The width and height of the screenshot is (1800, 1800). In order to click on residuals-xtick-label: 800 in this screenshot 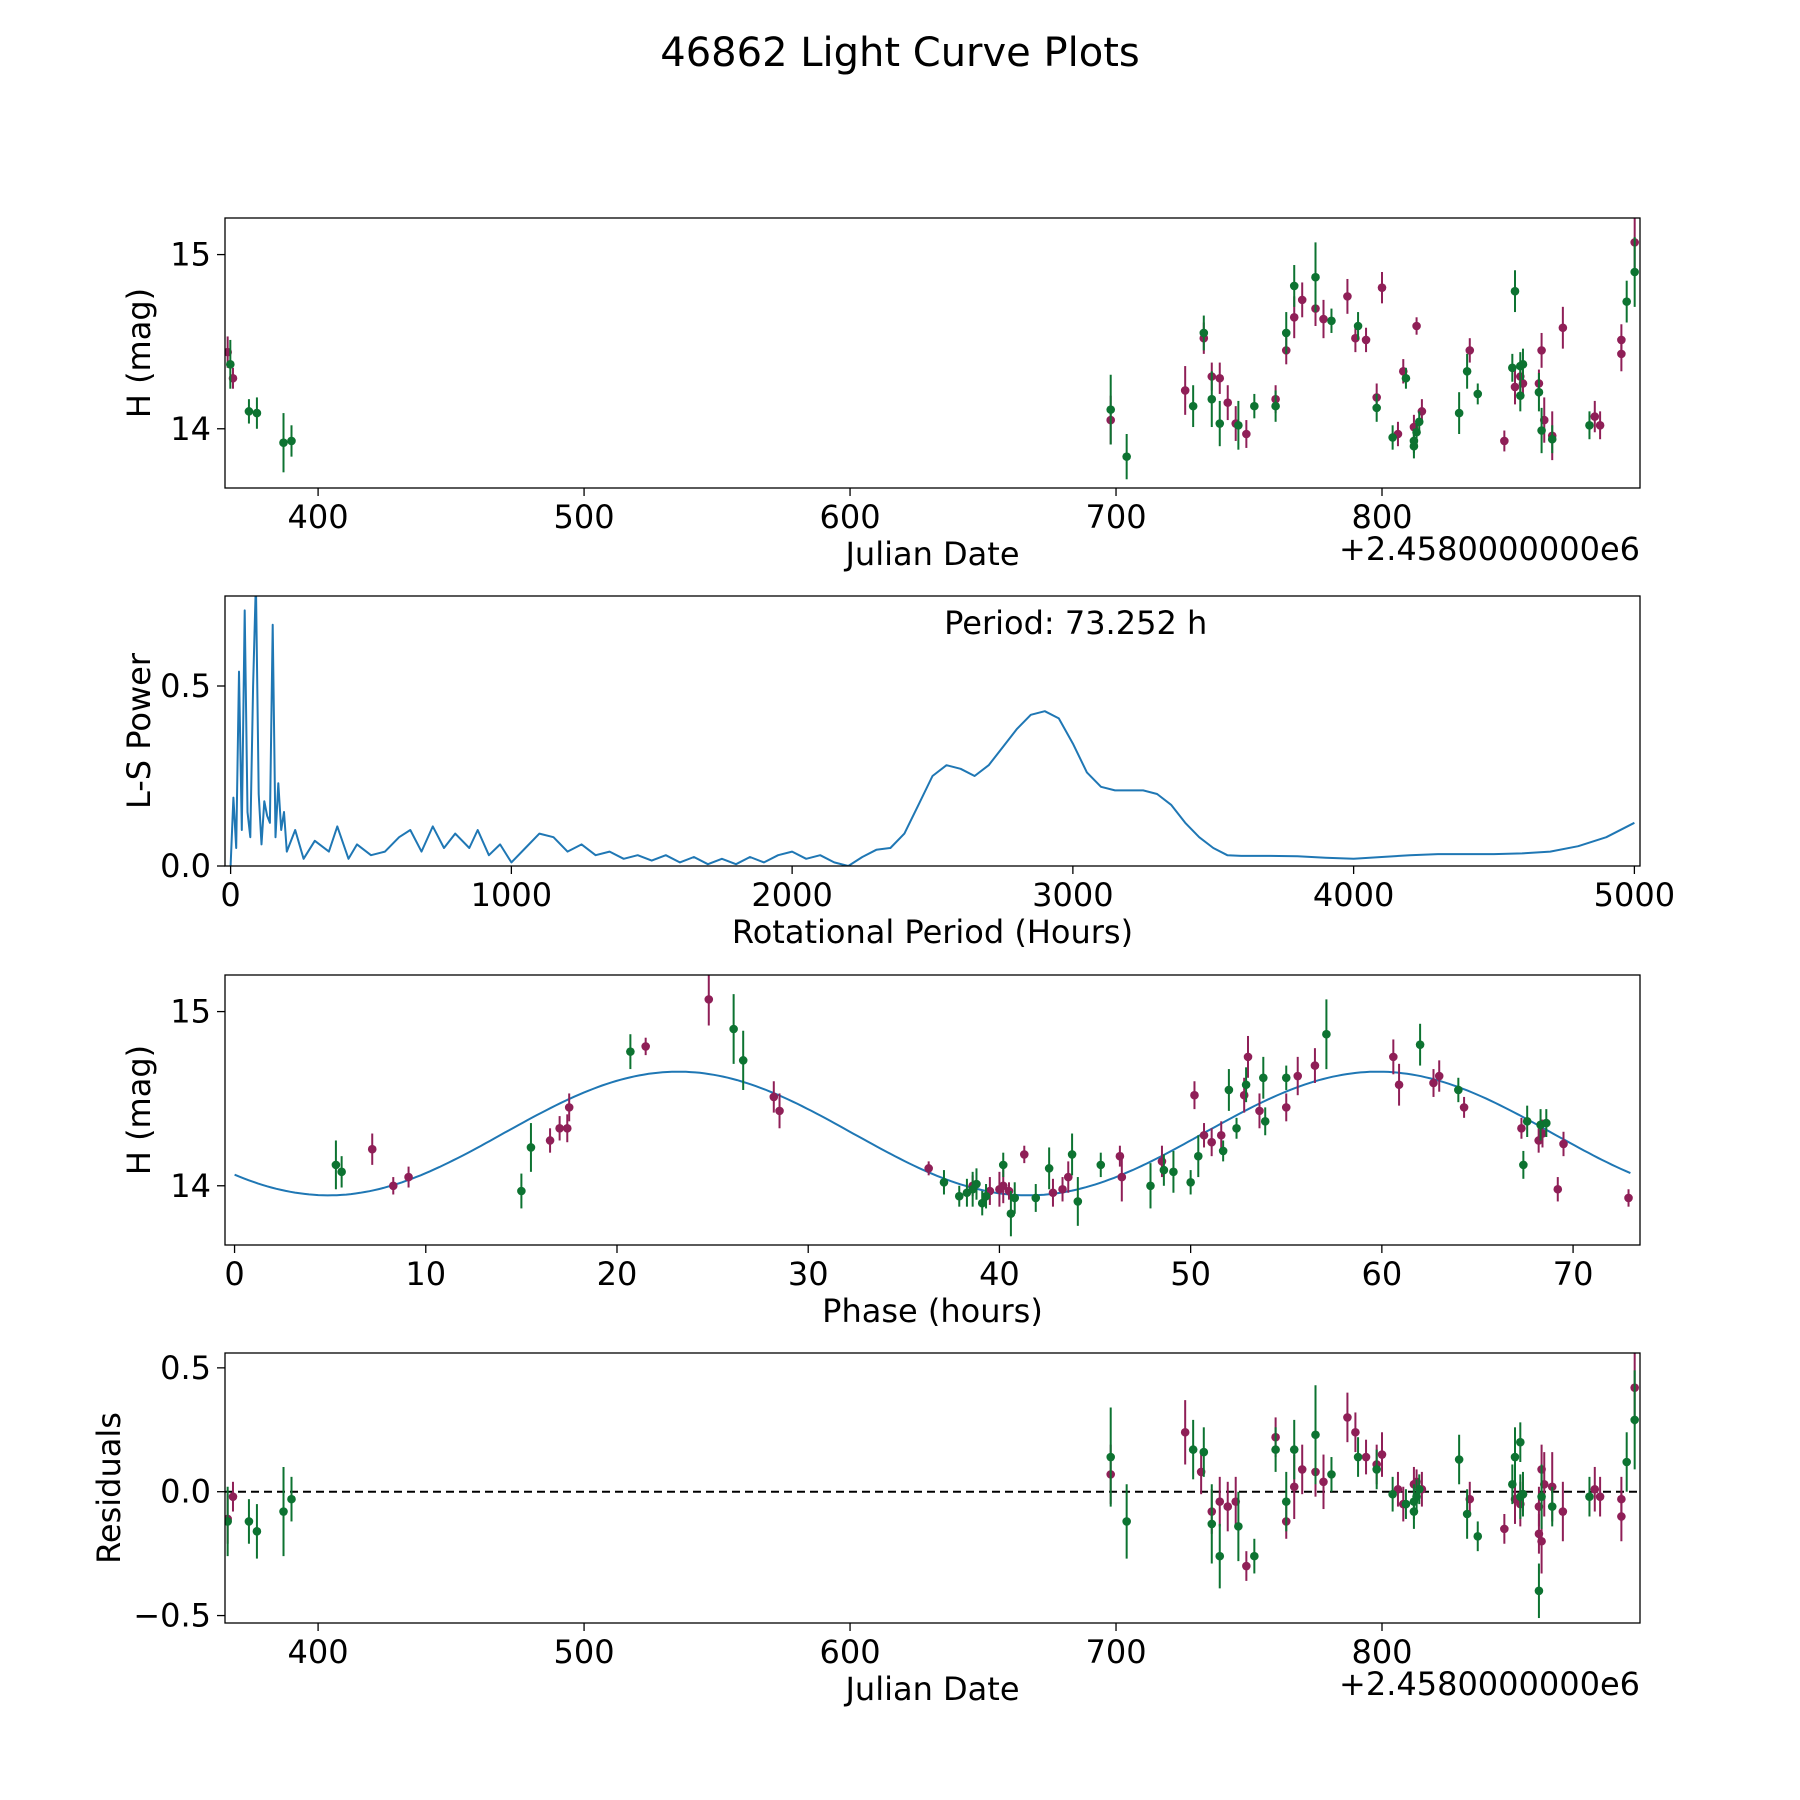, I will do `click(1381, 1652)`.